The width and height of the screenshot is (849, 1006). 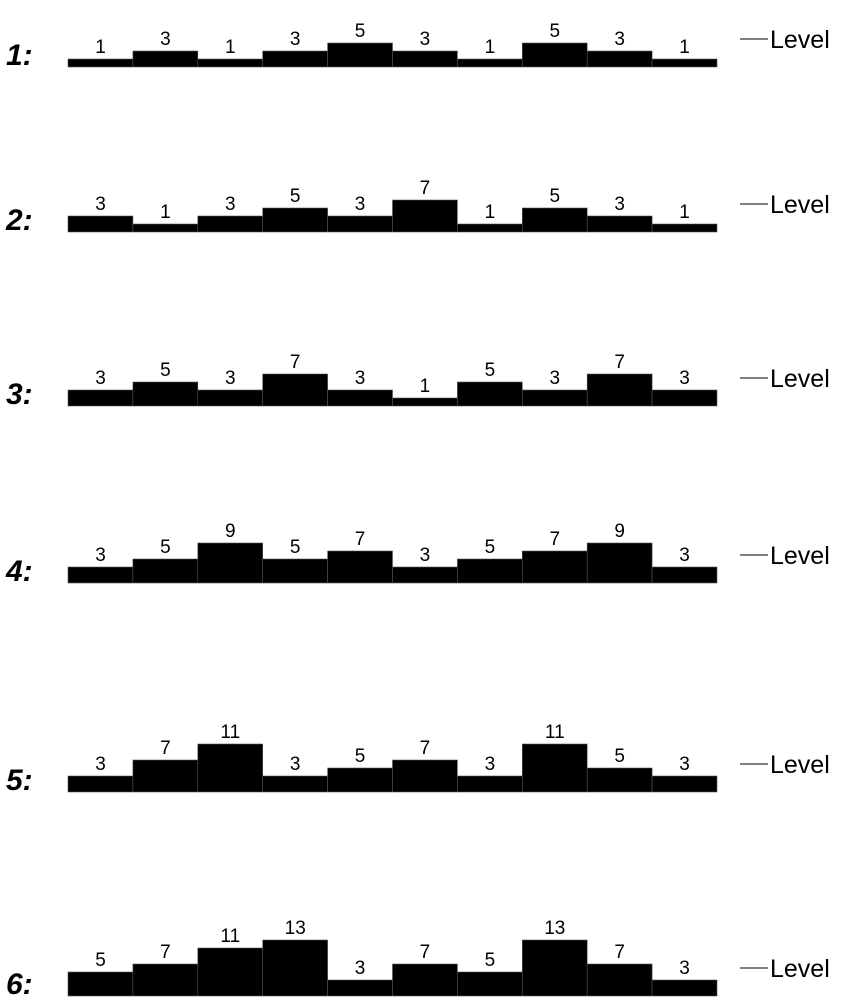 I want to click on row-label: 4:, so click(x=19, y=571).